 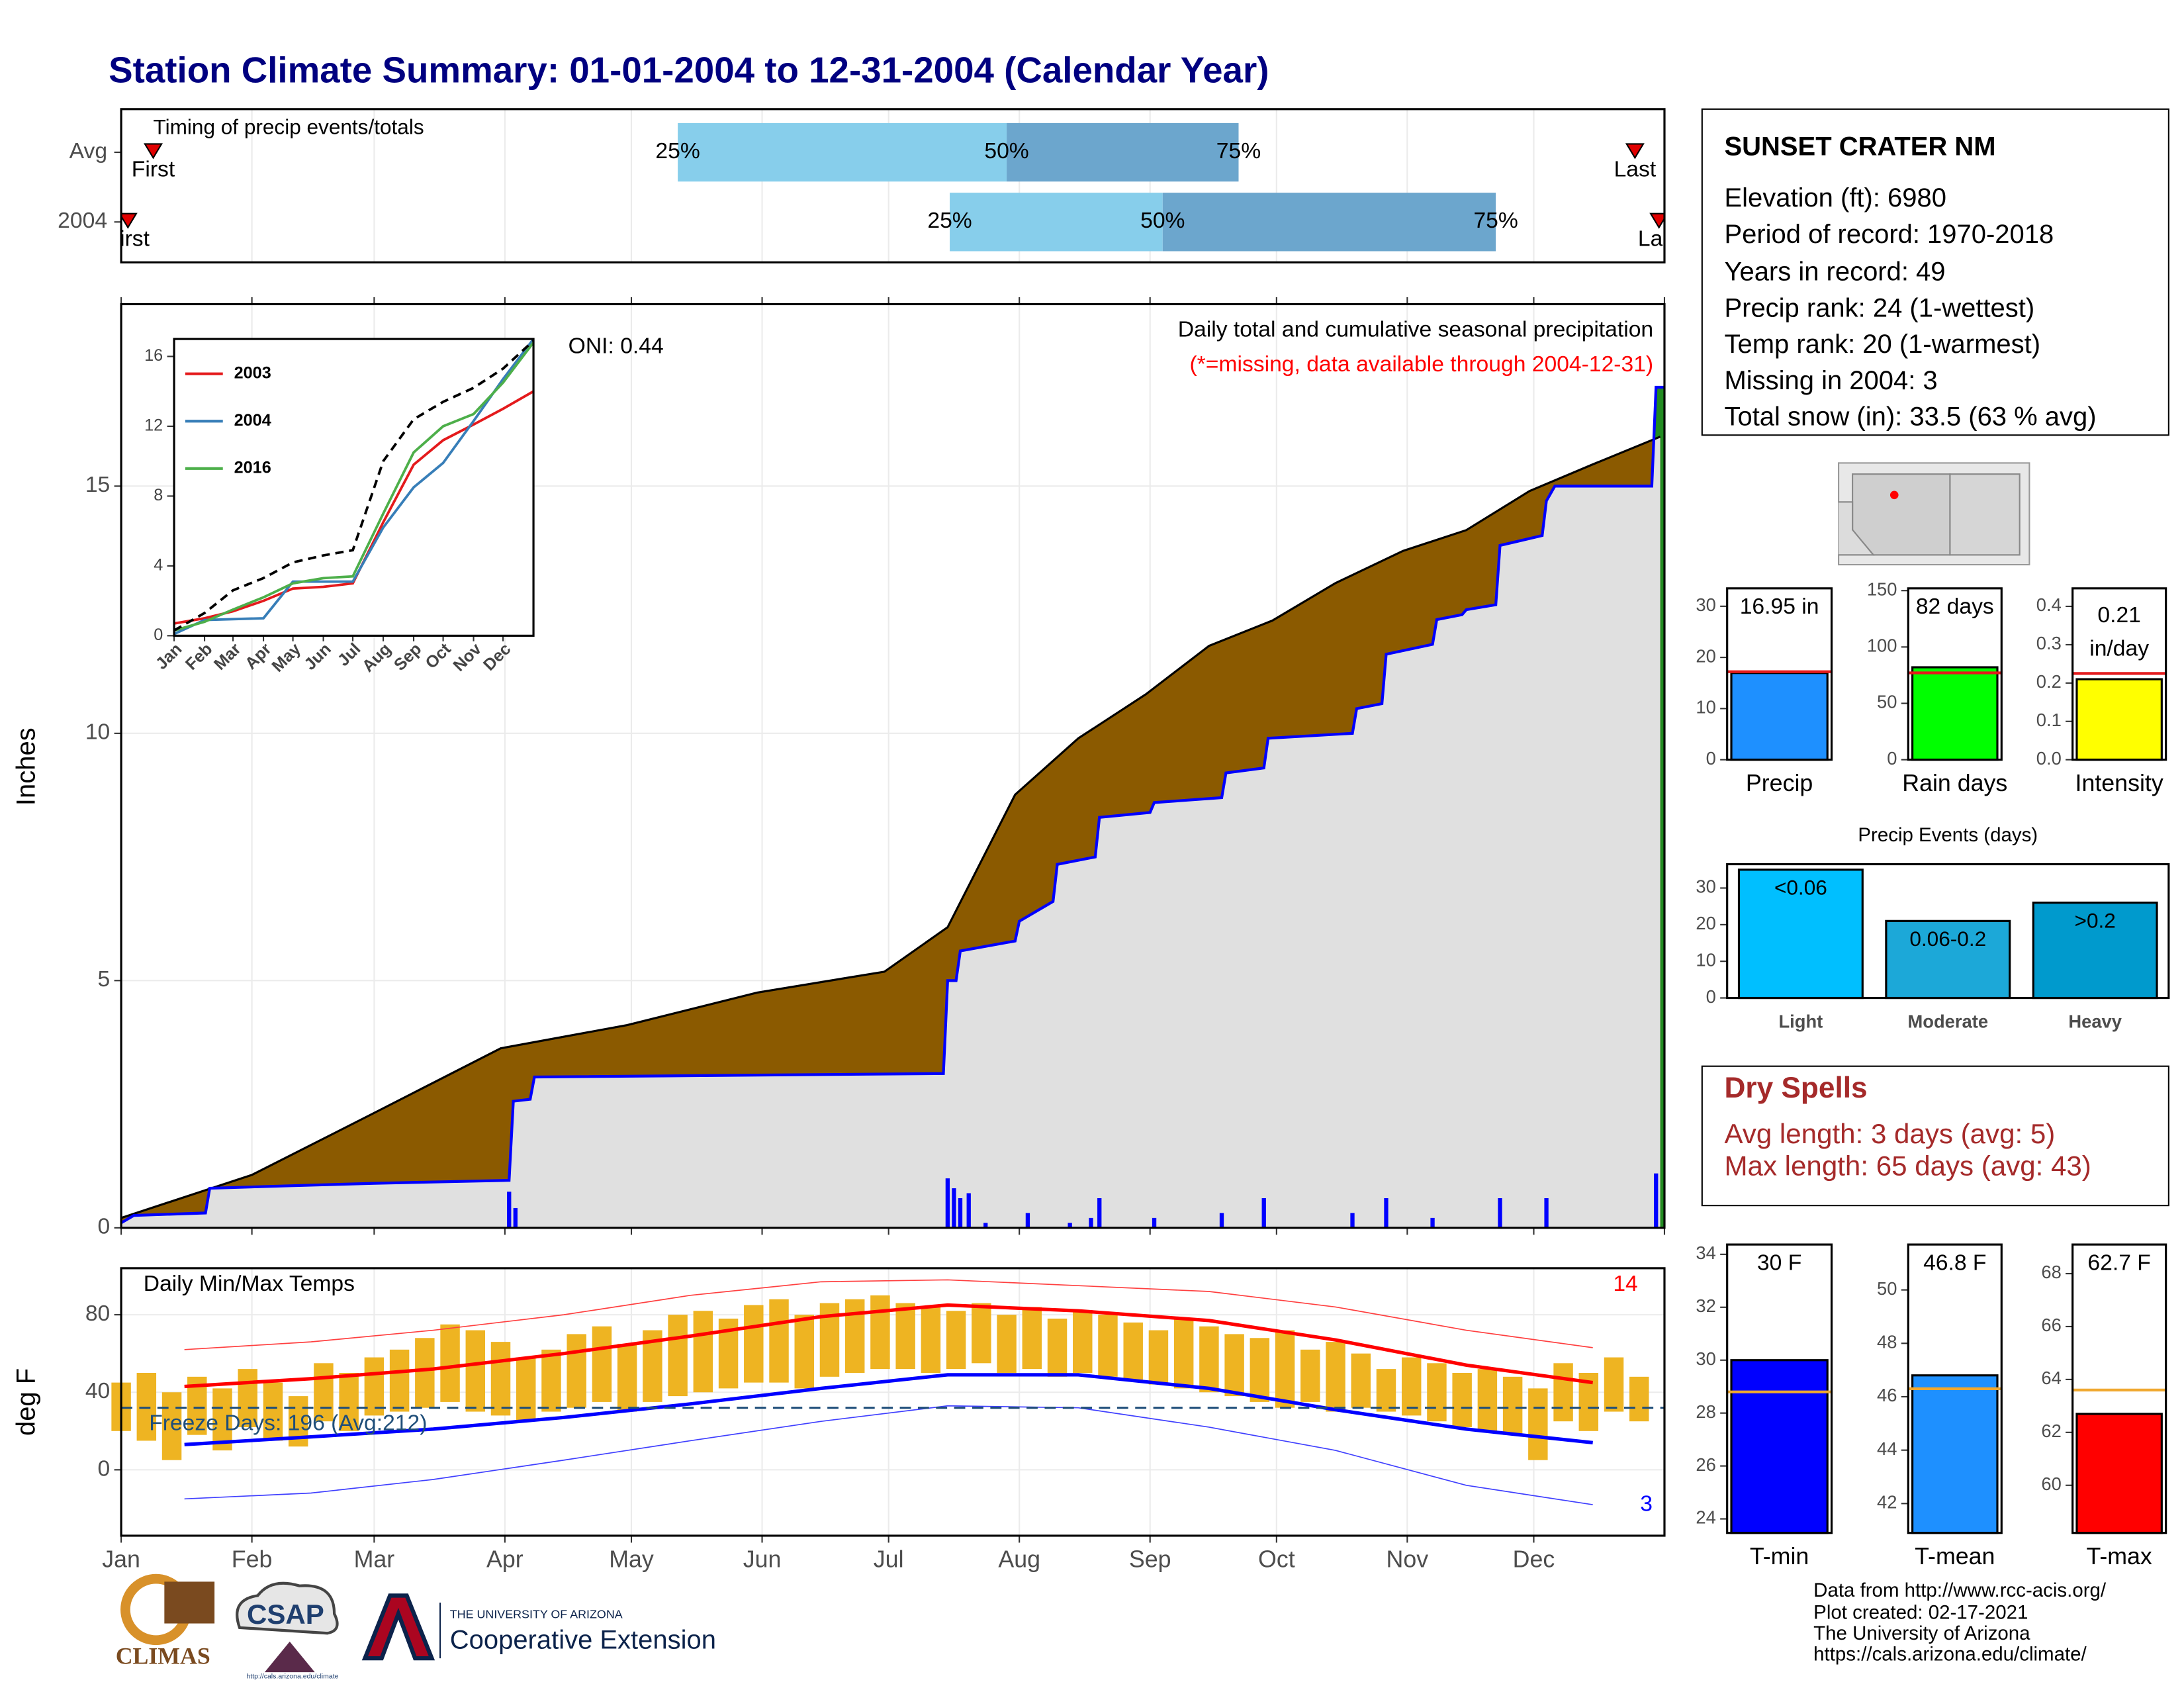 I want to click on x-tick-label: Apr, so click(x=504, y=1559).